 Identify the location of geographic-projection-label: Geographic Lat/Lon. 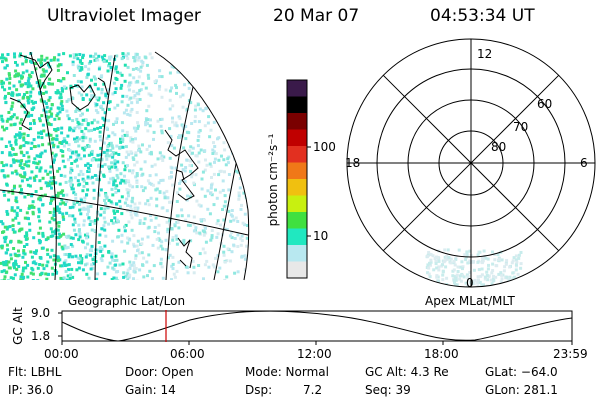
(127, 301).